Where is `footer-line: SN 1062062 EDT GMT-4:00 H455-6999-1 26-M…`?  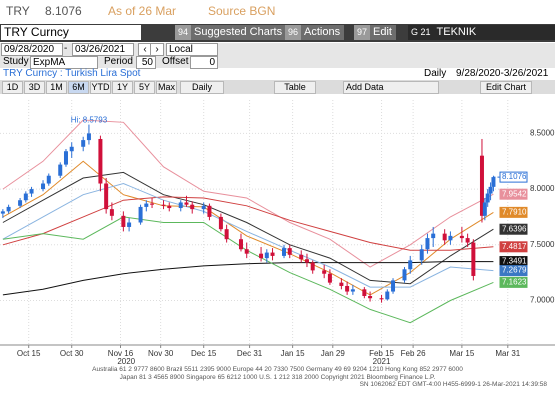
footer-line: SN 1062062 EDT GMT-4:00 H455-6999-1 26-M… is located at coordinates (453, 384).